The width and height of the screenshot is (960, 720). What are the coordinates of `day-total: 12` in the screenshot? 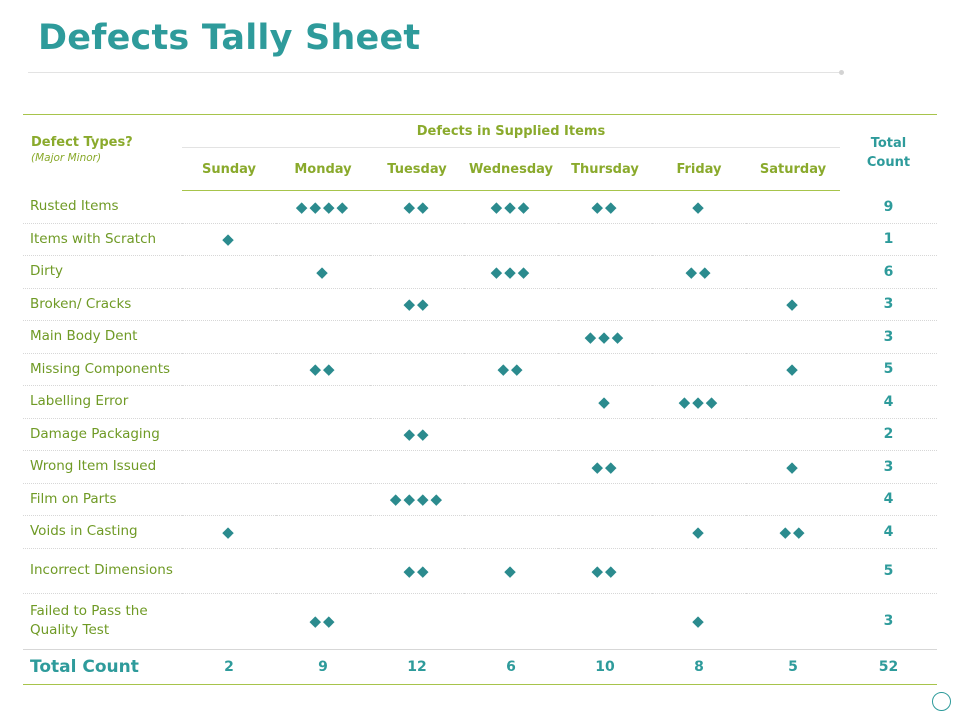 It's located at (417, 666).